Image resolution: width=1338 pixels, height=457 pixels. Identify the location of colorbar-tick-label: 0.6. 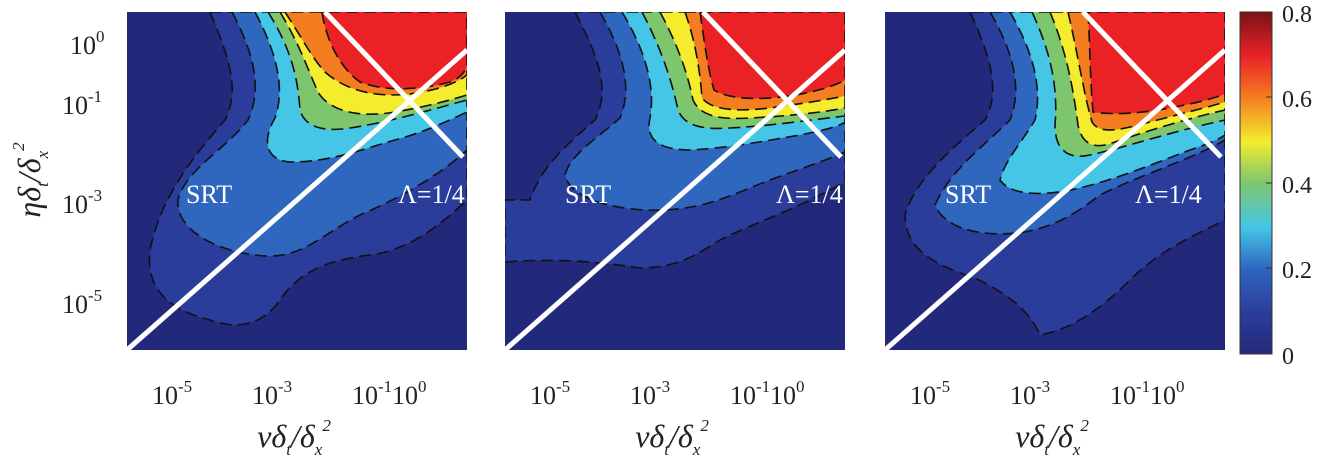
(1297, 100).